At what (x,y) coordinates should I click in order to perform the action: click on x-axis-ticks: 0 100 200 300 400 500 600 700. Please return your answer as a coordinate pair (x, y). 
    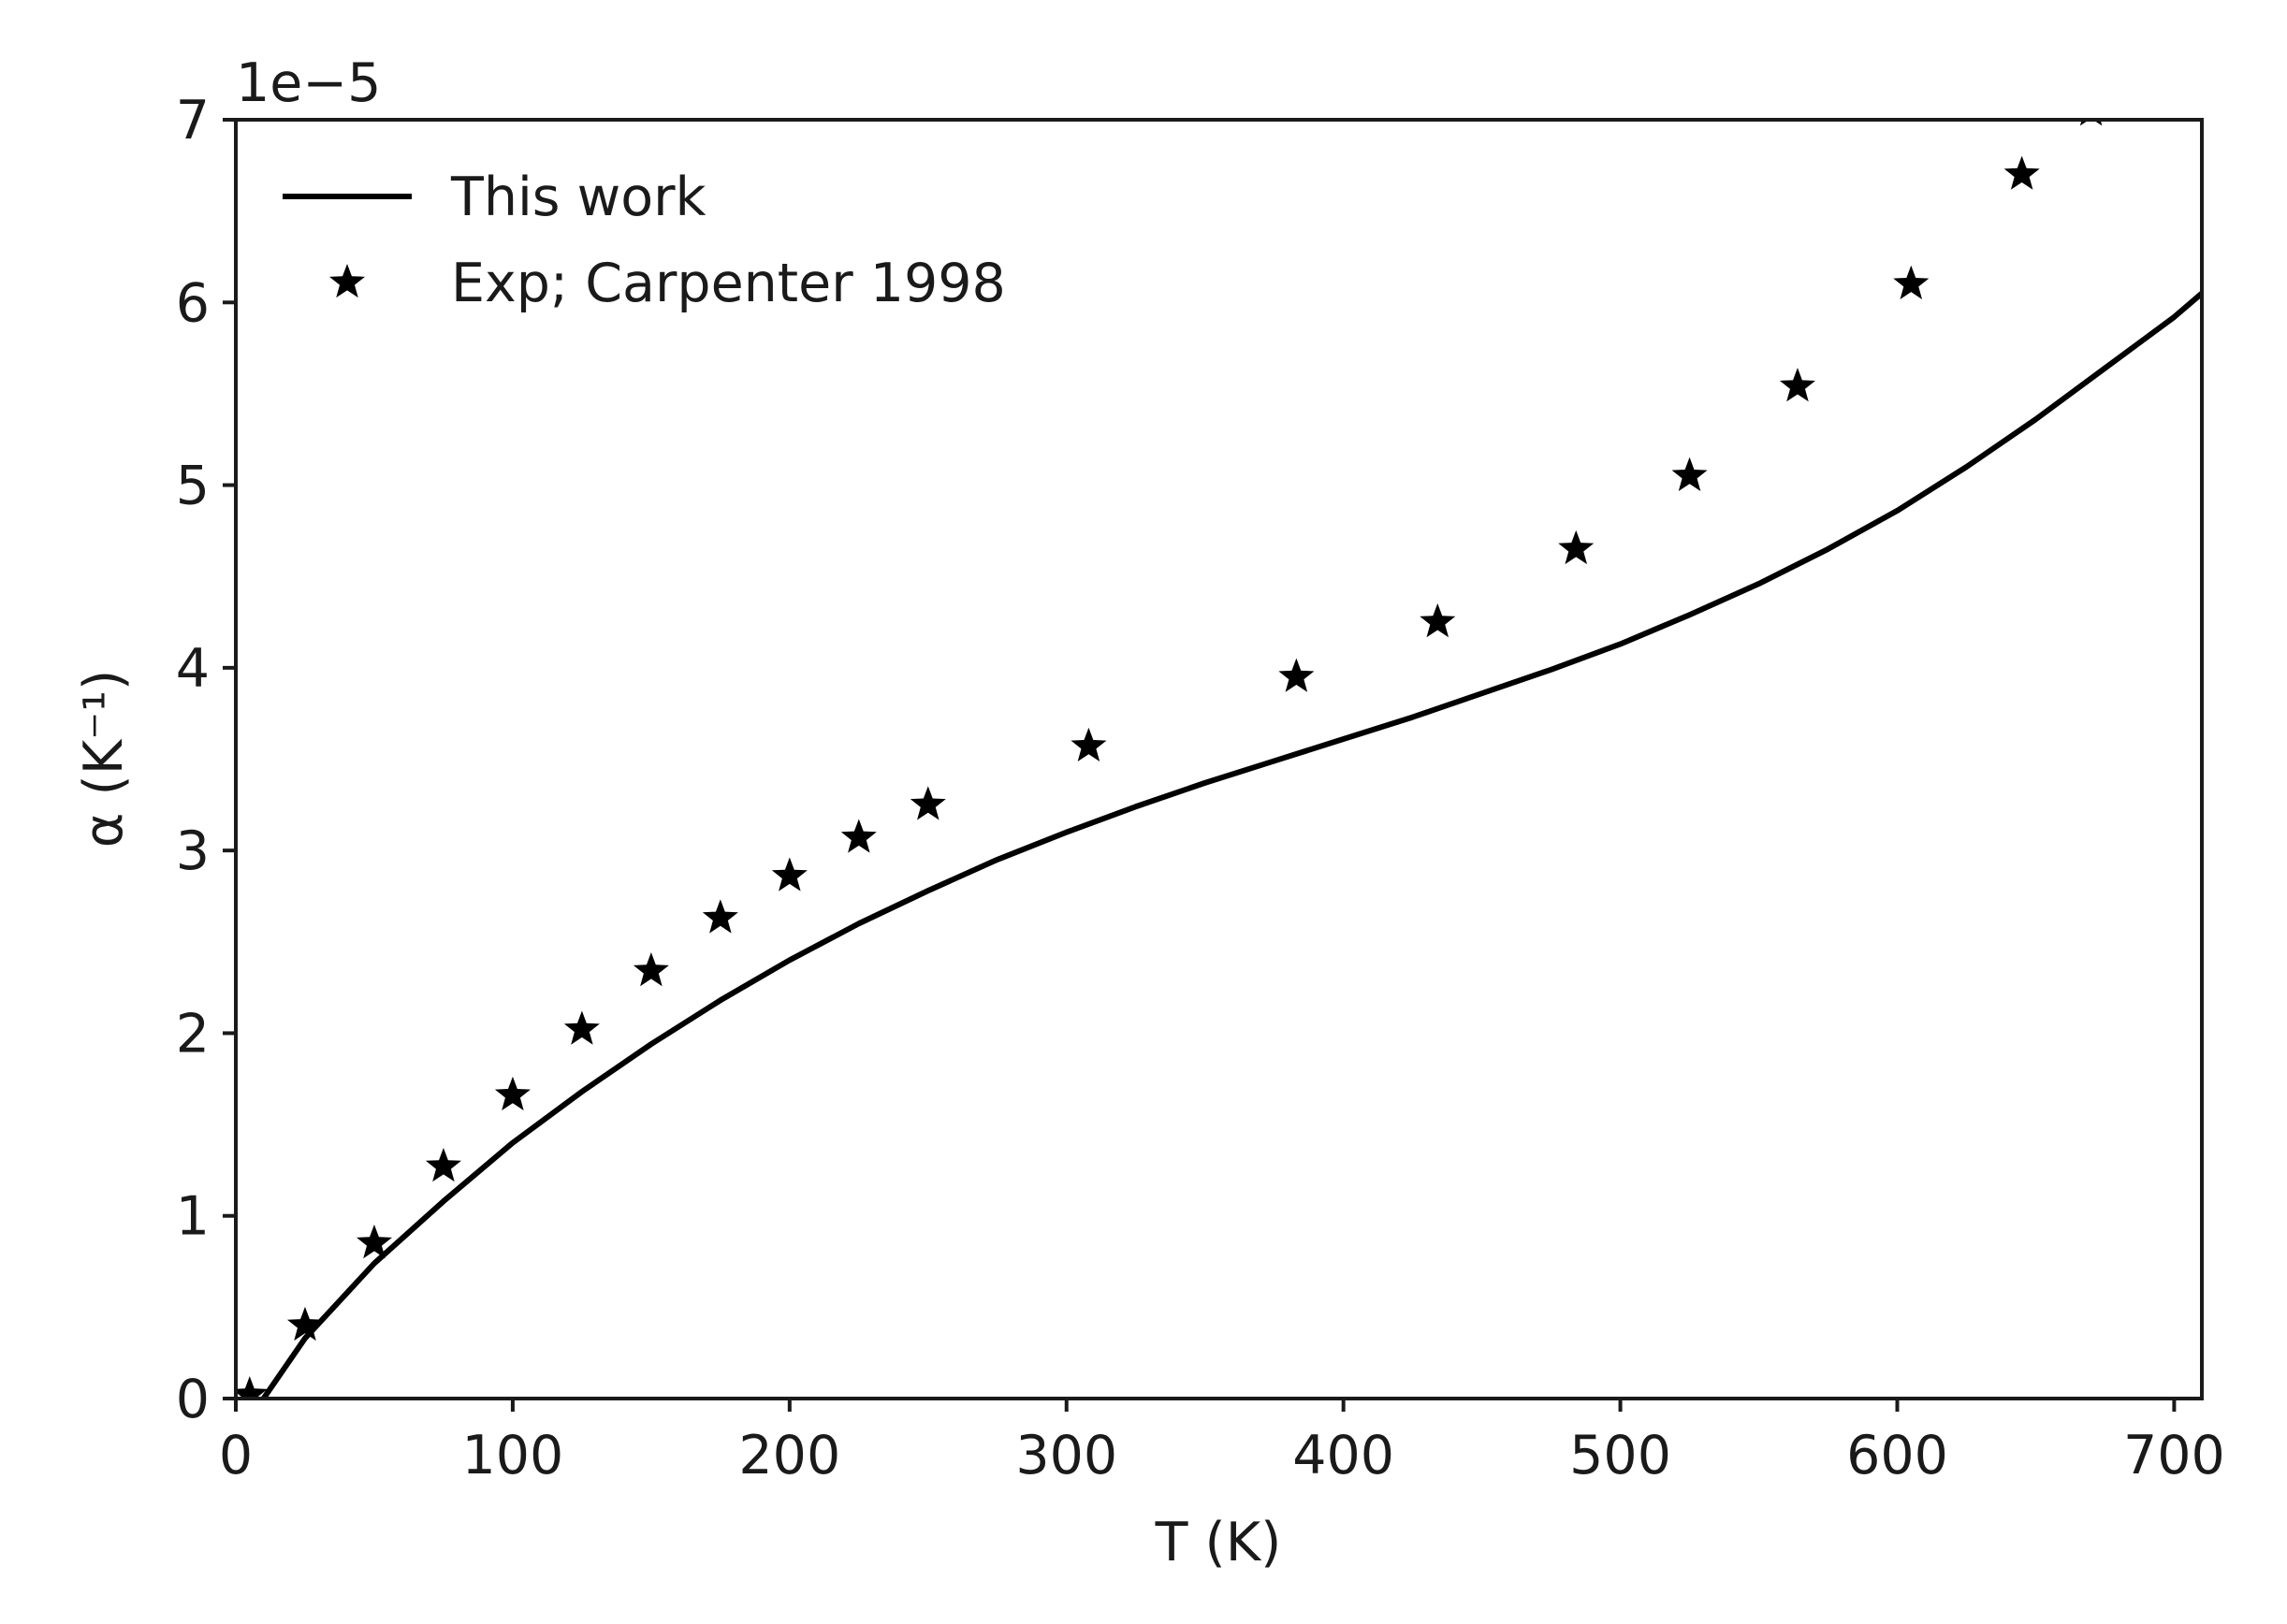
    Looking at the image, I should click on (1222, 1442).